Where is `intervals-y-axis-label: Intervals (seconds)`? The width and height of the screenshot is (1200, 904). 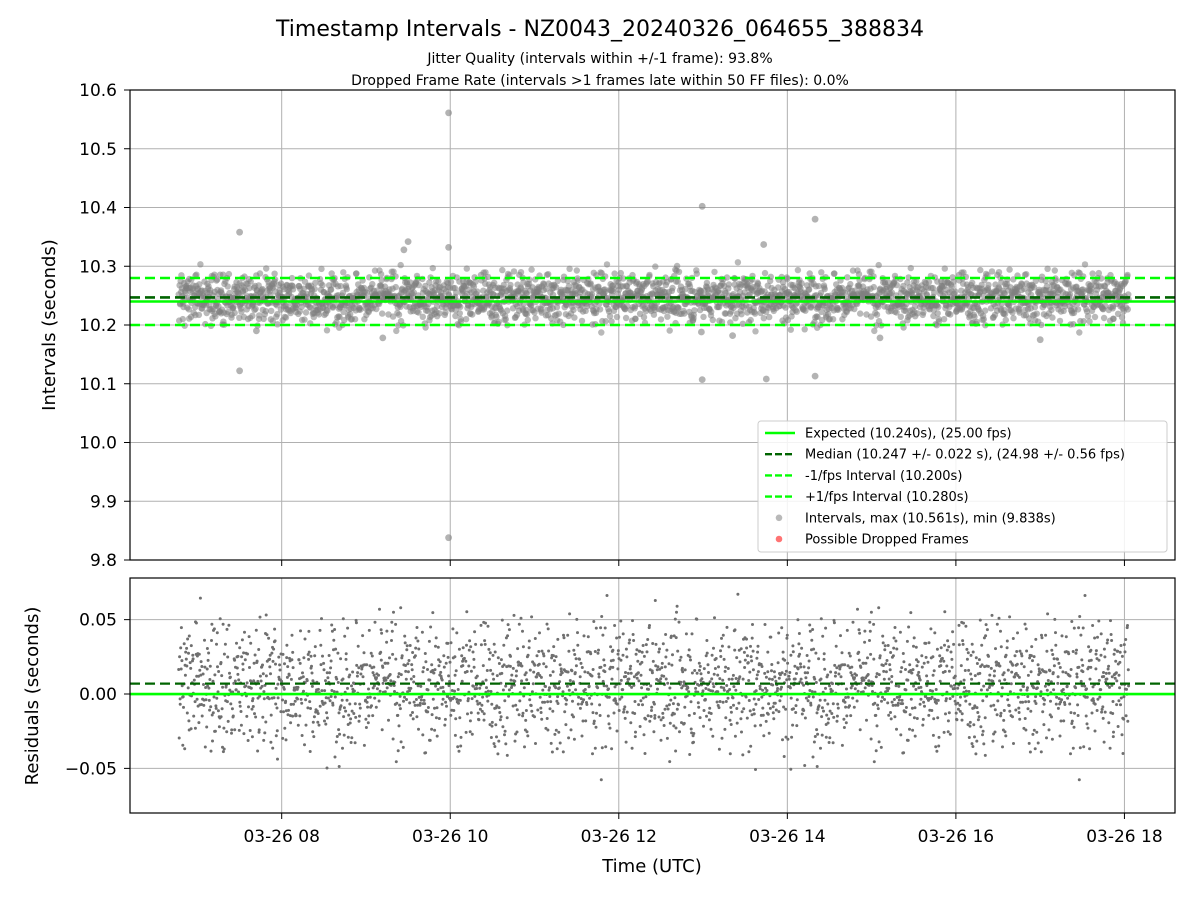 intervals-y-axis-label: Intervals (seconds) is located at coordinates (49, 325).